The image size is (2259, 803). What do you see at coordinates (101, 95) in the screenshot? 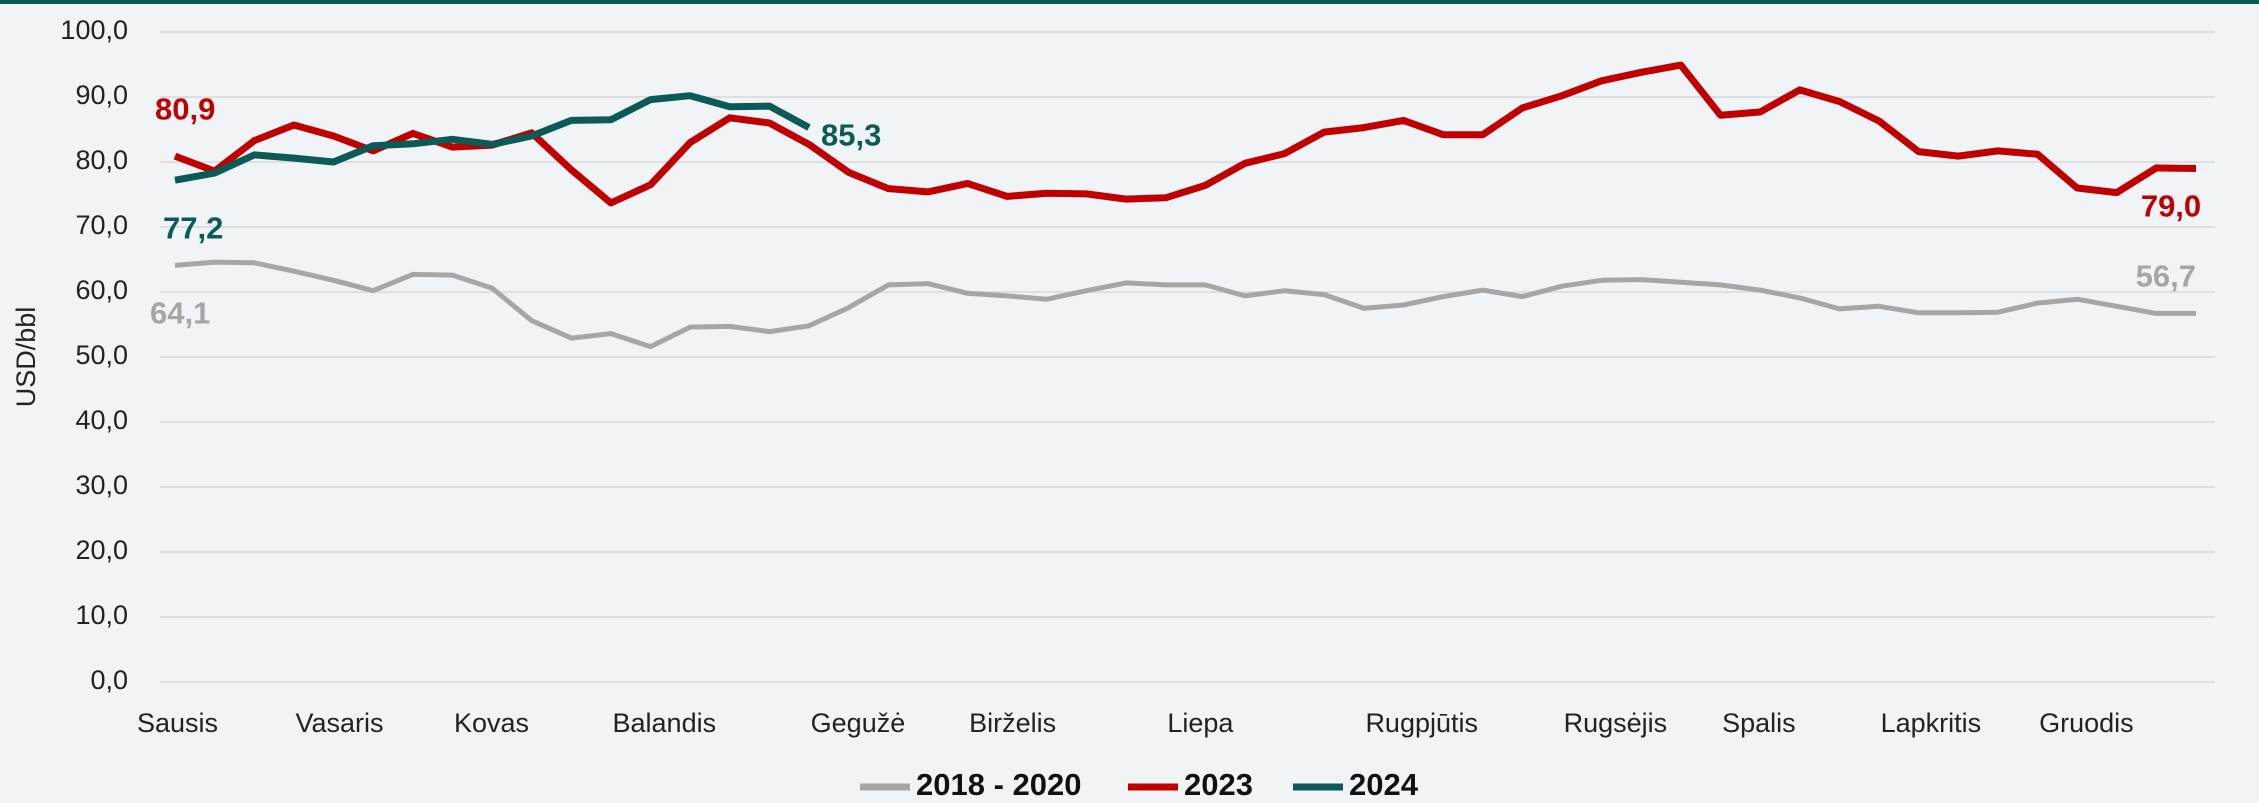
I see `y-tick-label: 90,0` at bounding box center [101, 95].